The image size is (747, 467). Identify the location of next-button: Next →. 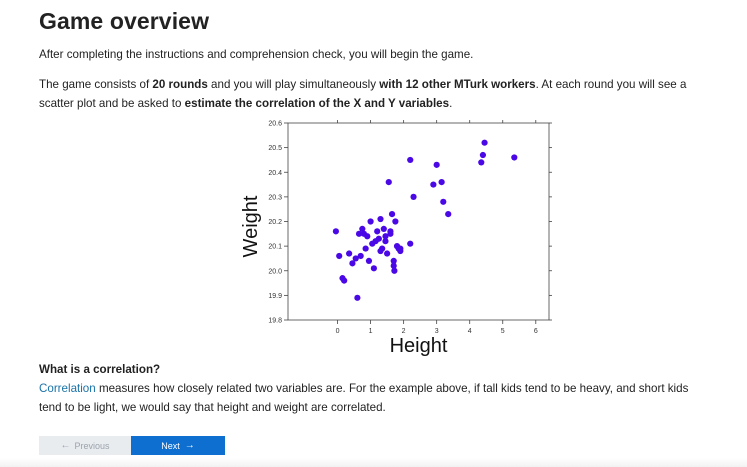
(178, 445).